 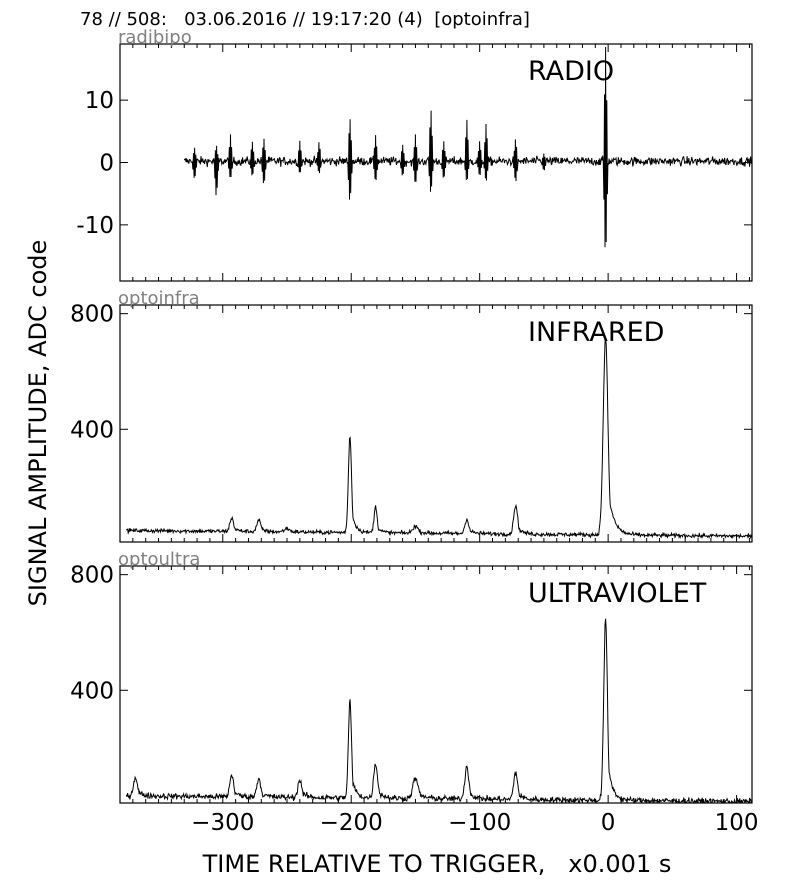 What do you see at coordinates (99, 101) in the screenshot?
I see `y-tick-label: 10` at bounding box center [99, 101].